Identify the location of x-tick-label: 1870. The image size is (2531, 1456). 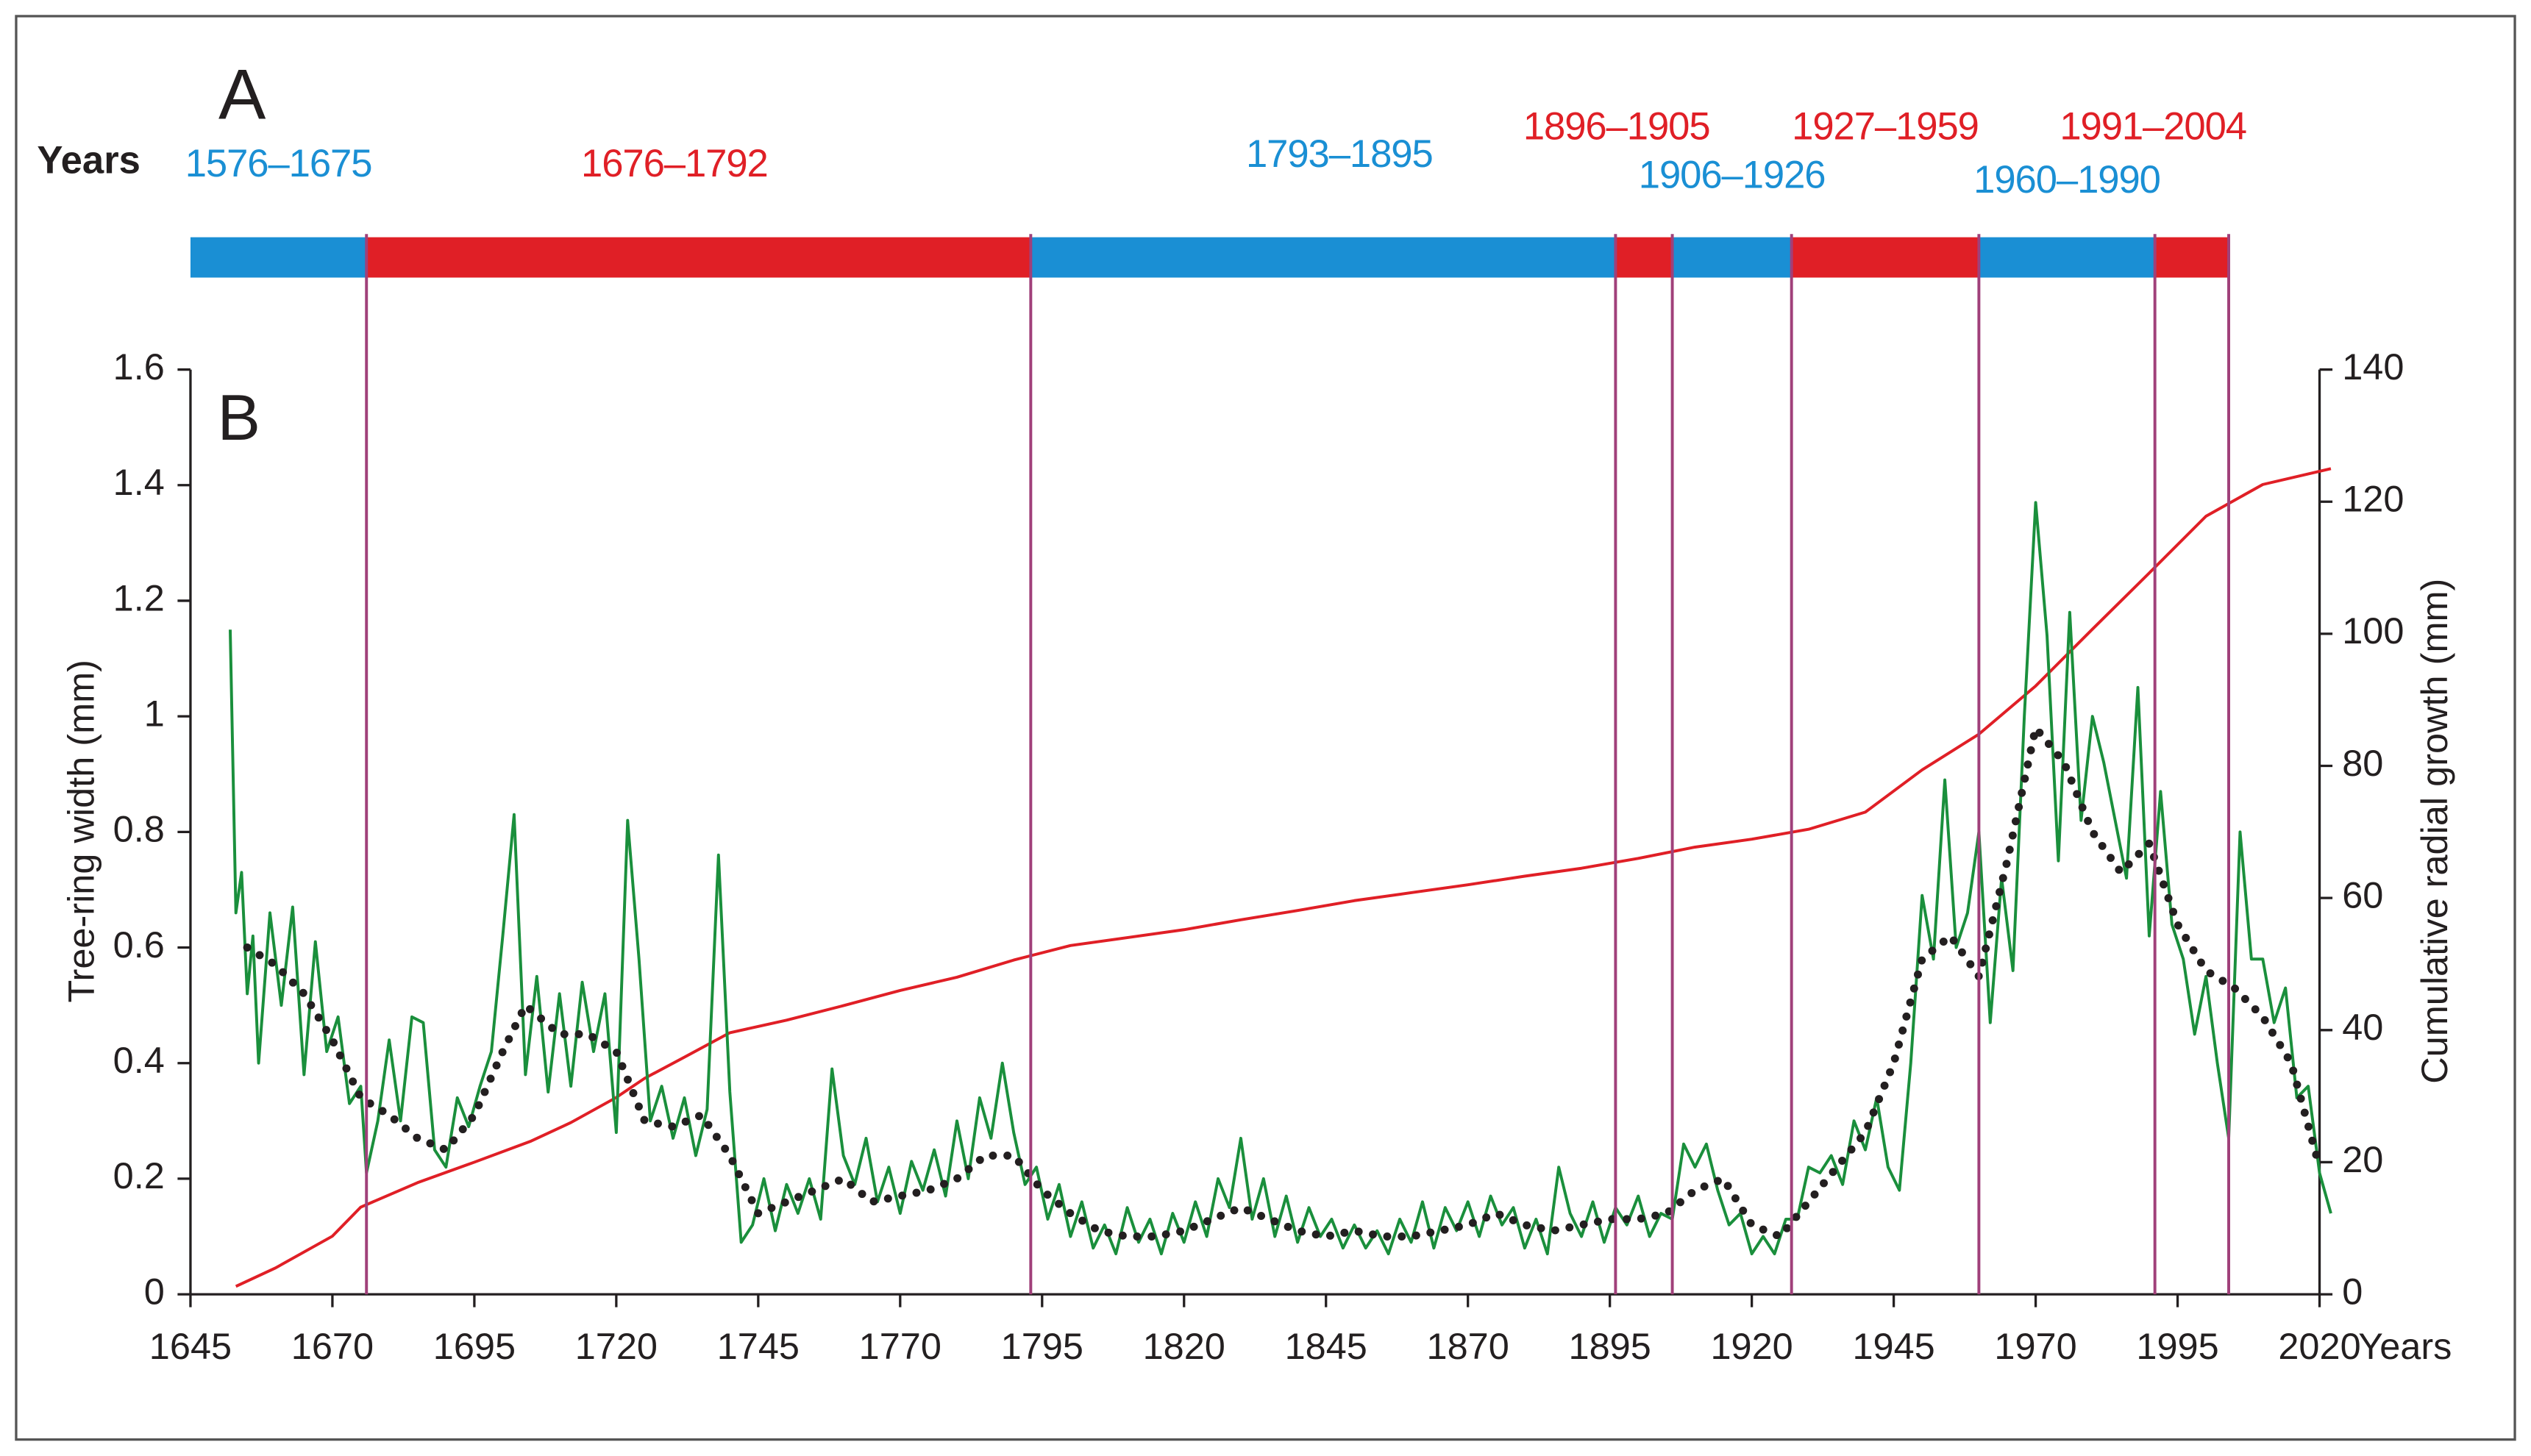
(1468, 1346).